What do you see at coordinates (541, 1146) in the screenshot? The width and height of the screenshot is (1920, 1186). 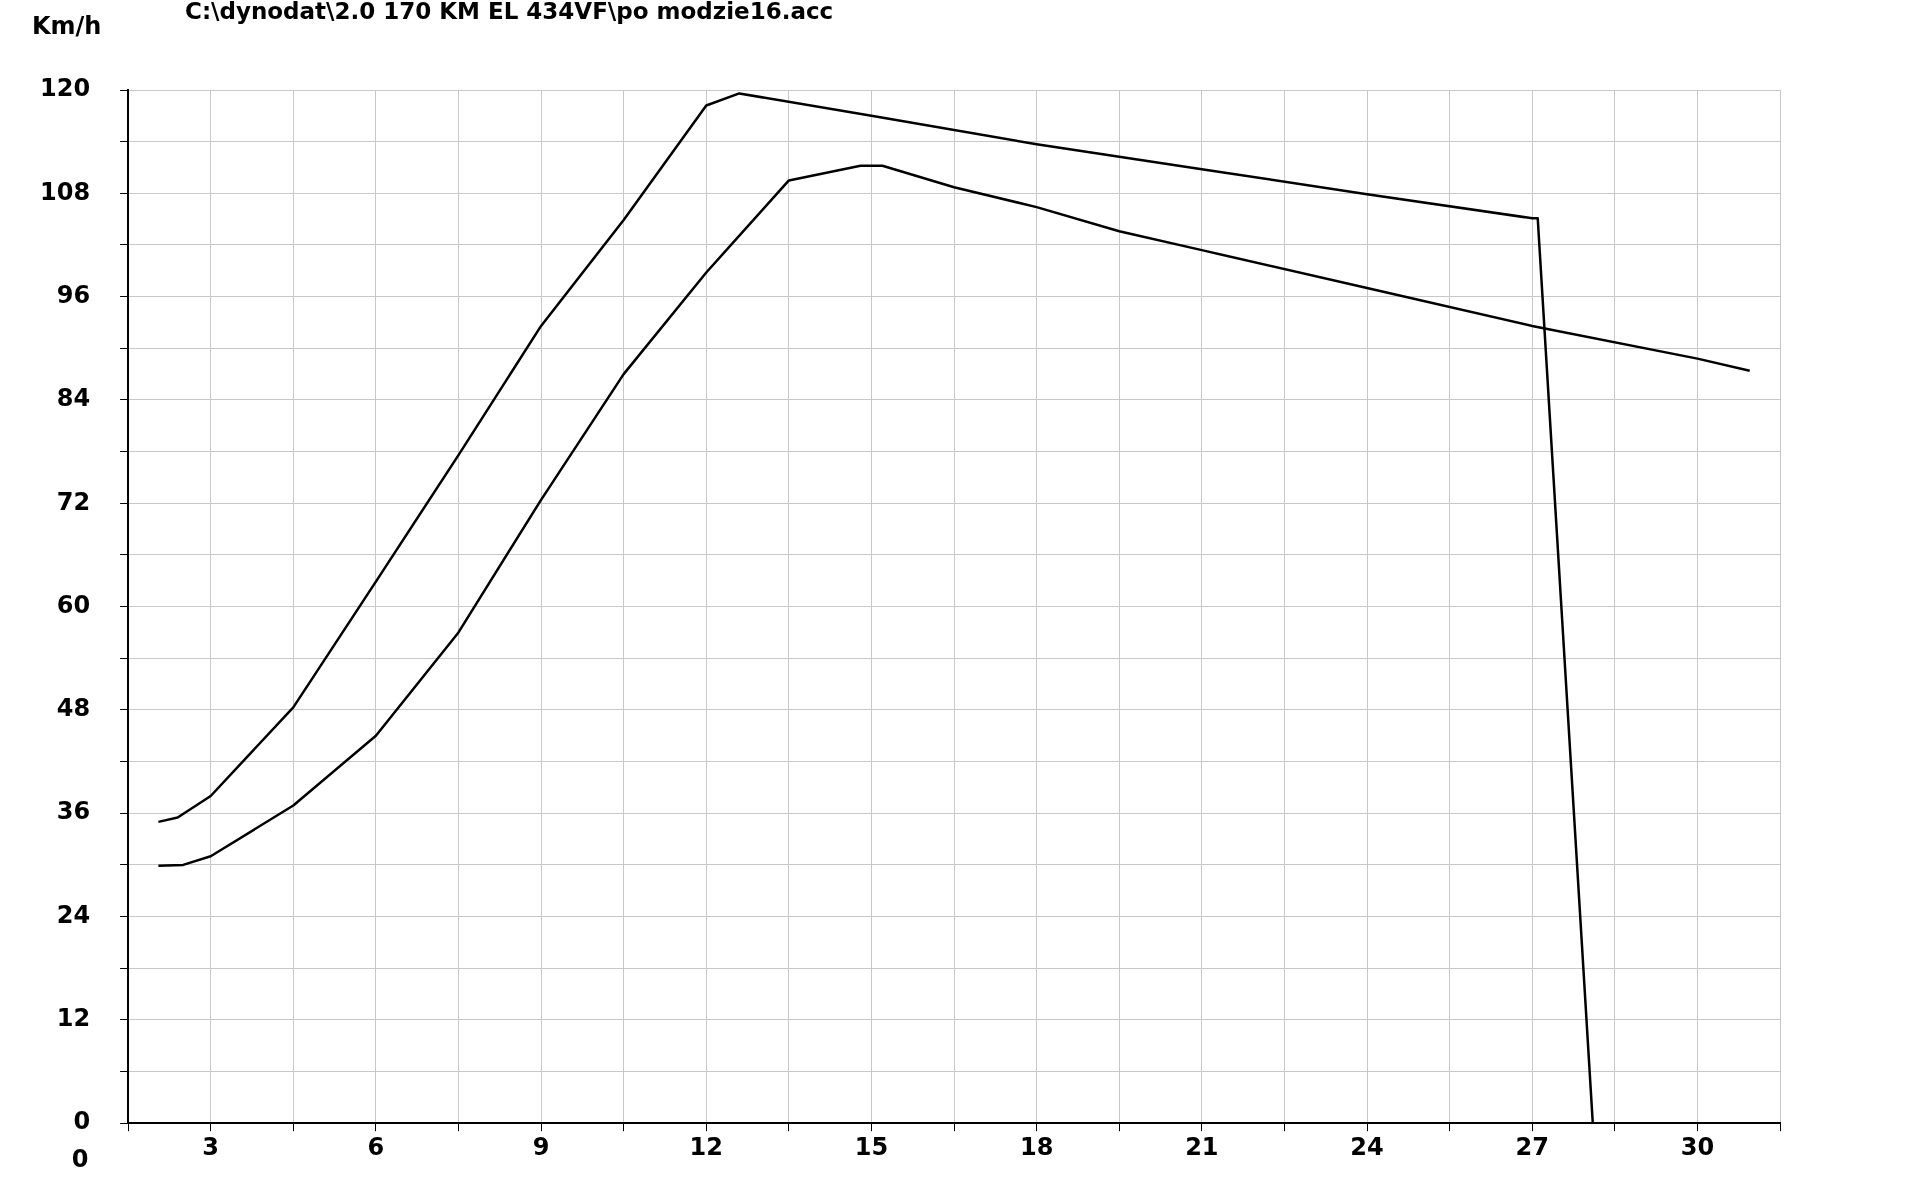 I see `x-tick-label: 9` at bounding box center [541, 1146].